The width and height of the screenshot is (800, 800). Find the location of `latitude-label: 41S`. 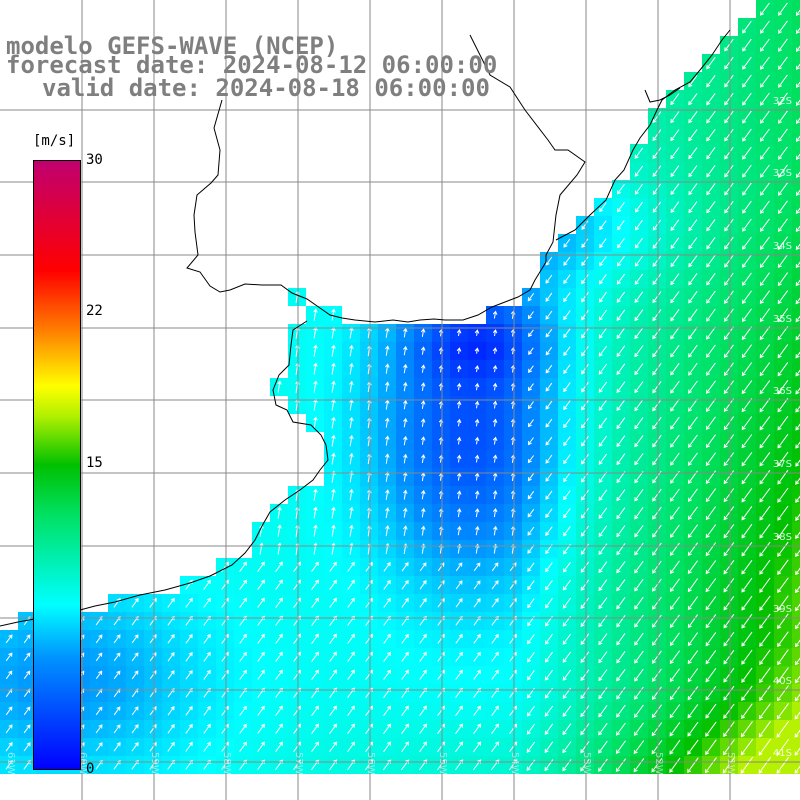

latitude-label: 41S is located at coordinates (782, 753).